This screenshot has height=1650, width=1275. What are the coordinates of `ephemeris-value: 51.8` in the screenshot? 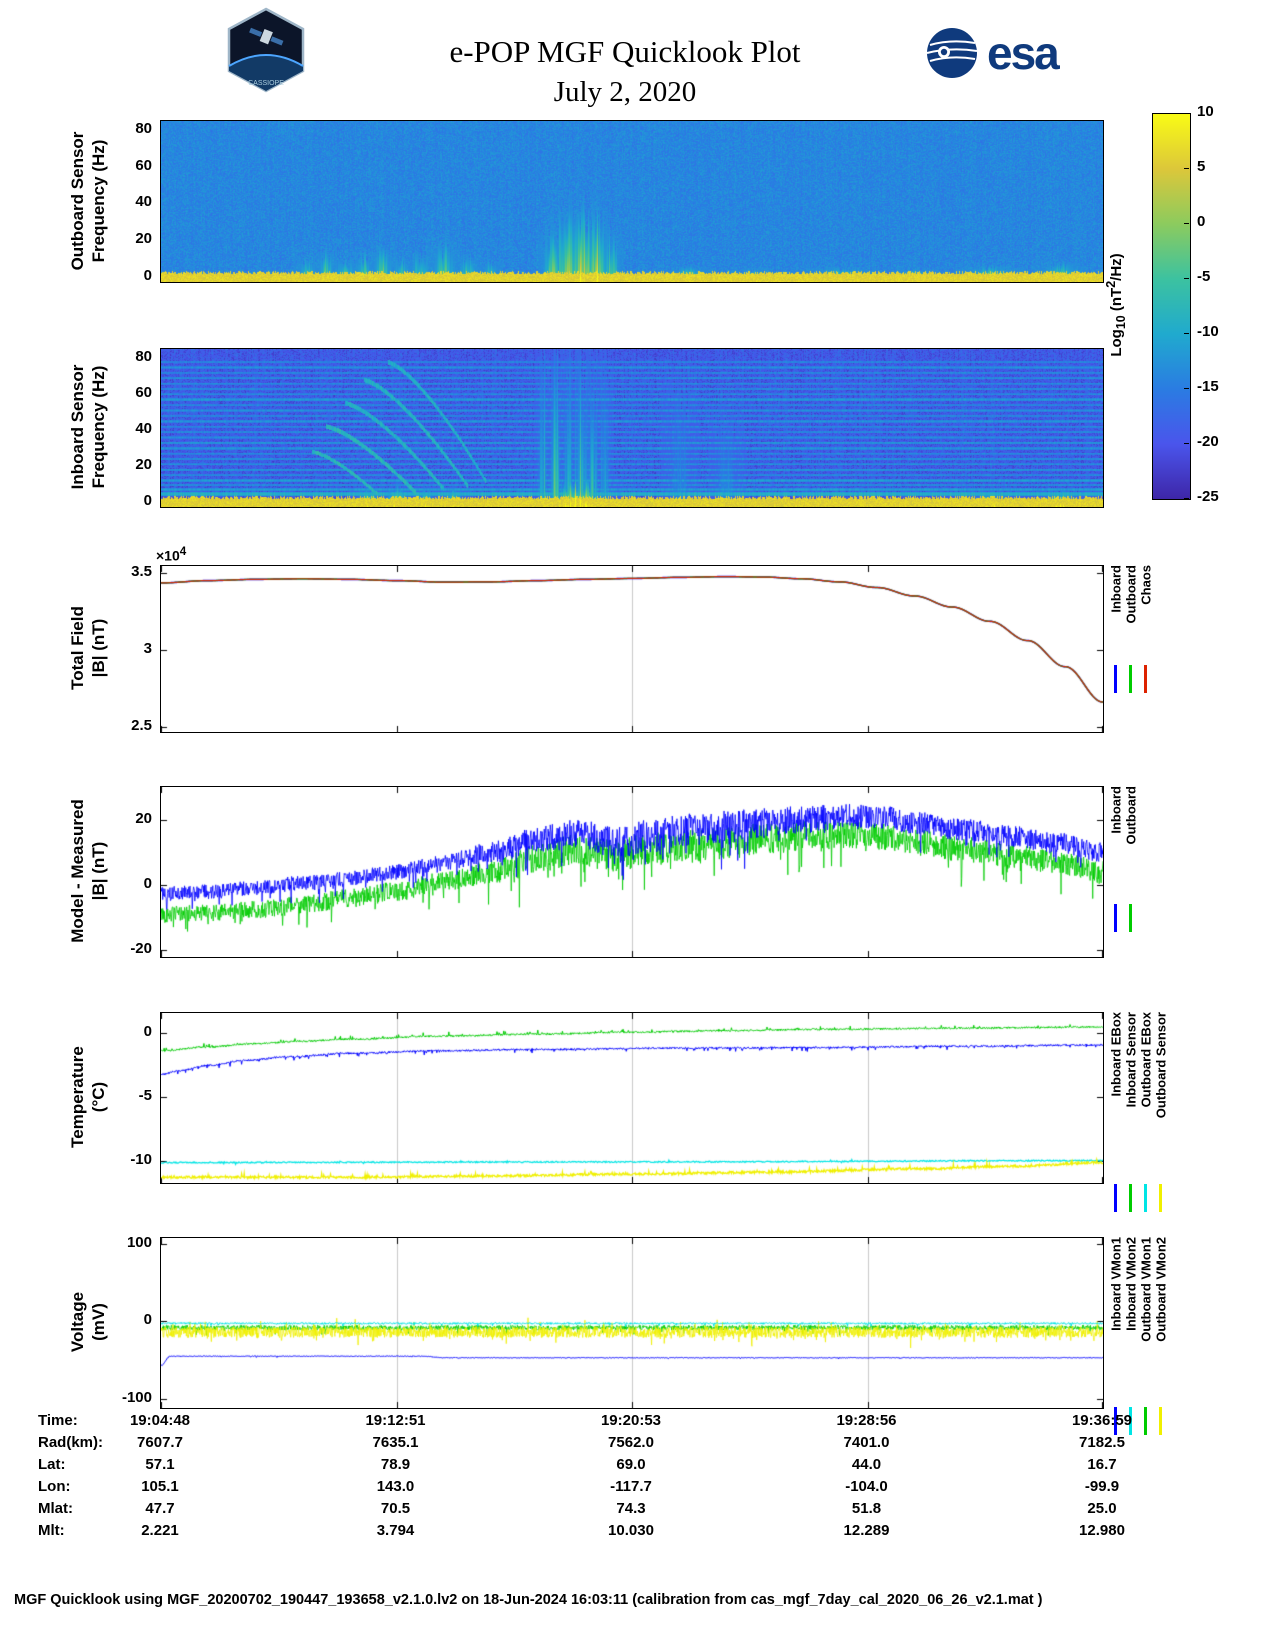 It's located at (866, 1508).